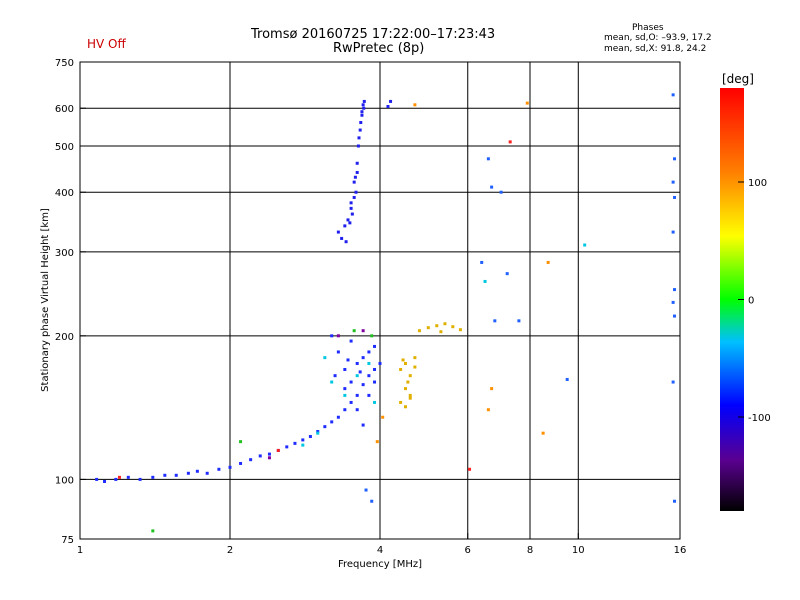 The image size is (800, 600). I want to click on y-tick-label: 500, so click(64, 147).